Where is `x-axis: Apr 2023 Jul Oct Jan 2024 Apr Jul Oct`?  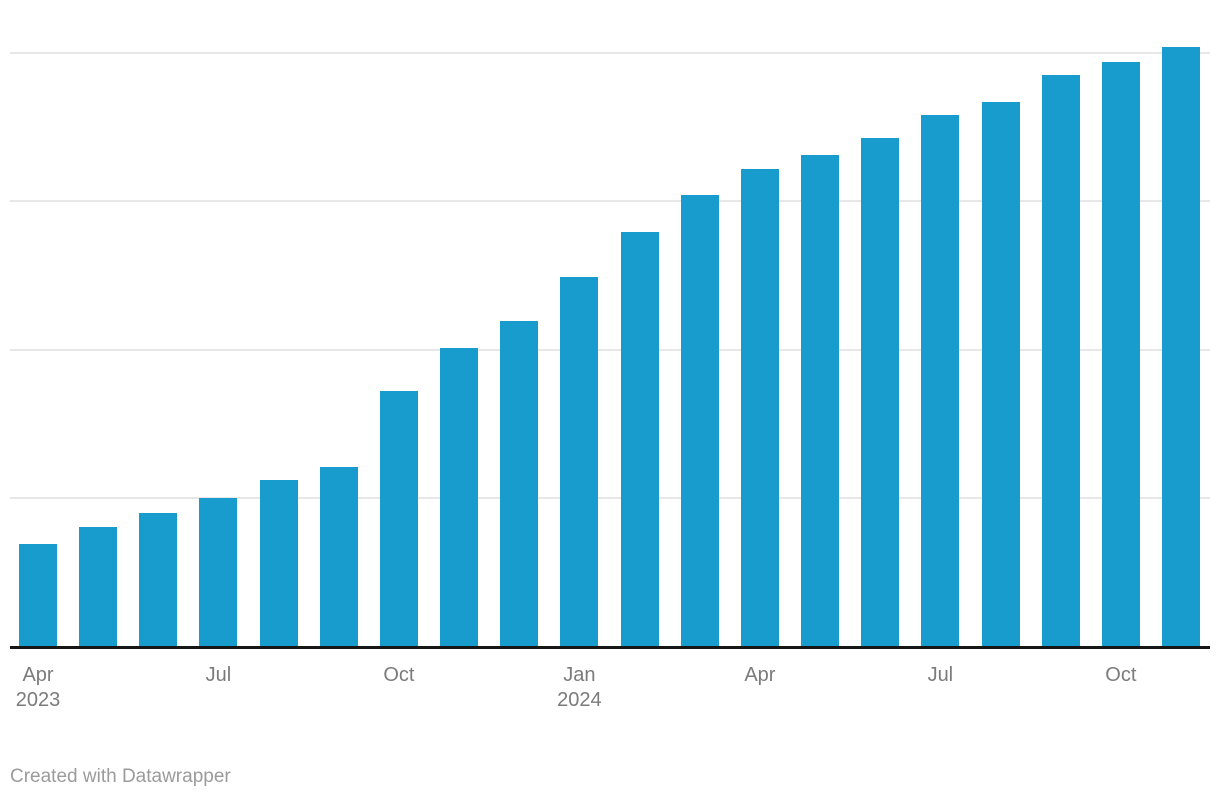
x-axis: Apr 2023 Jul Oct Jan 2024 Apr Jul Oct is located at coordinates (610, 698).